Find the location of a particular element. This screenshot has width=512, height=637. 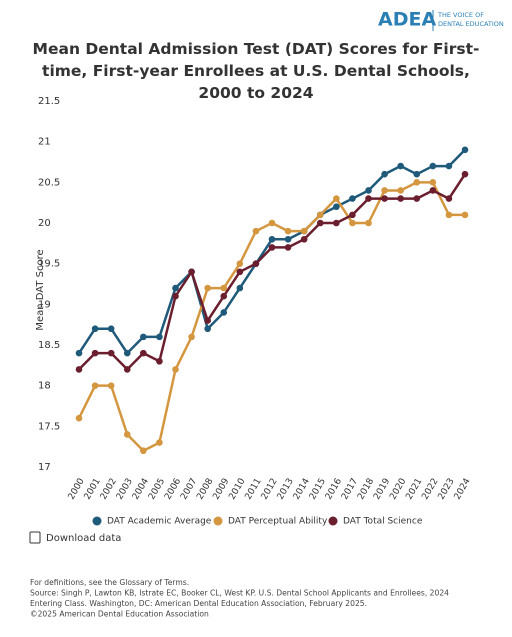

logo: ADEA is located at coordinates (407, 20).